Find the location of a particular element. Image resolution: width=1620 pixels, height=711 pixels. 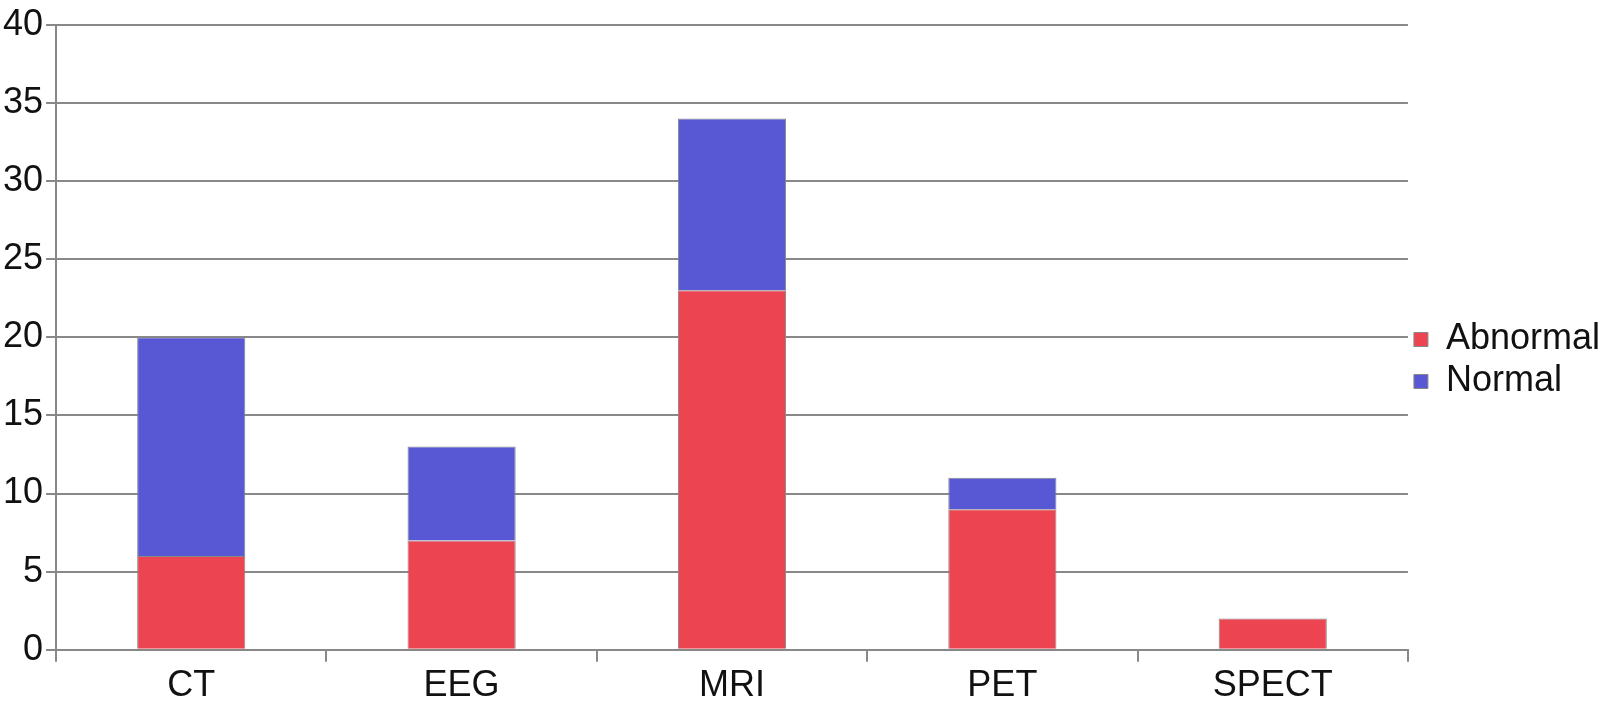

x-tick-label: EEG is located at coordinates (461, 684).